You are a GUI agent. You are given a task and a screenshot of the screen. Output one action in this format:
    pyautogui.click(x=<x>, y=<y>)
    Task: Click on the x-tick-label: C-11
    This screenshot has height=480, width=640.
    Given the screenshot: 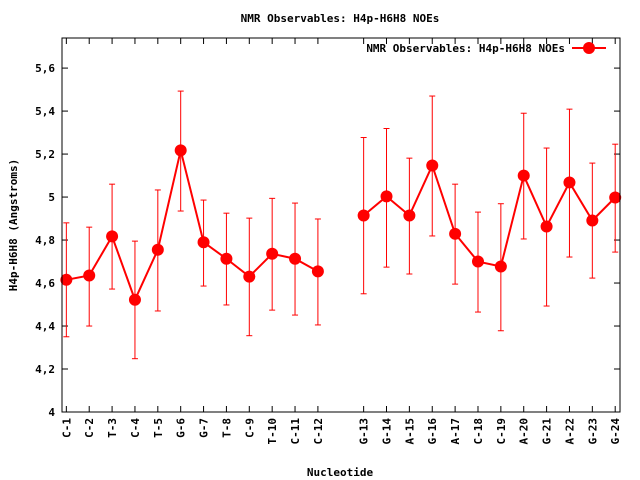 What is the action you would take?
    pyautogui.click(x=295, y=431)
    